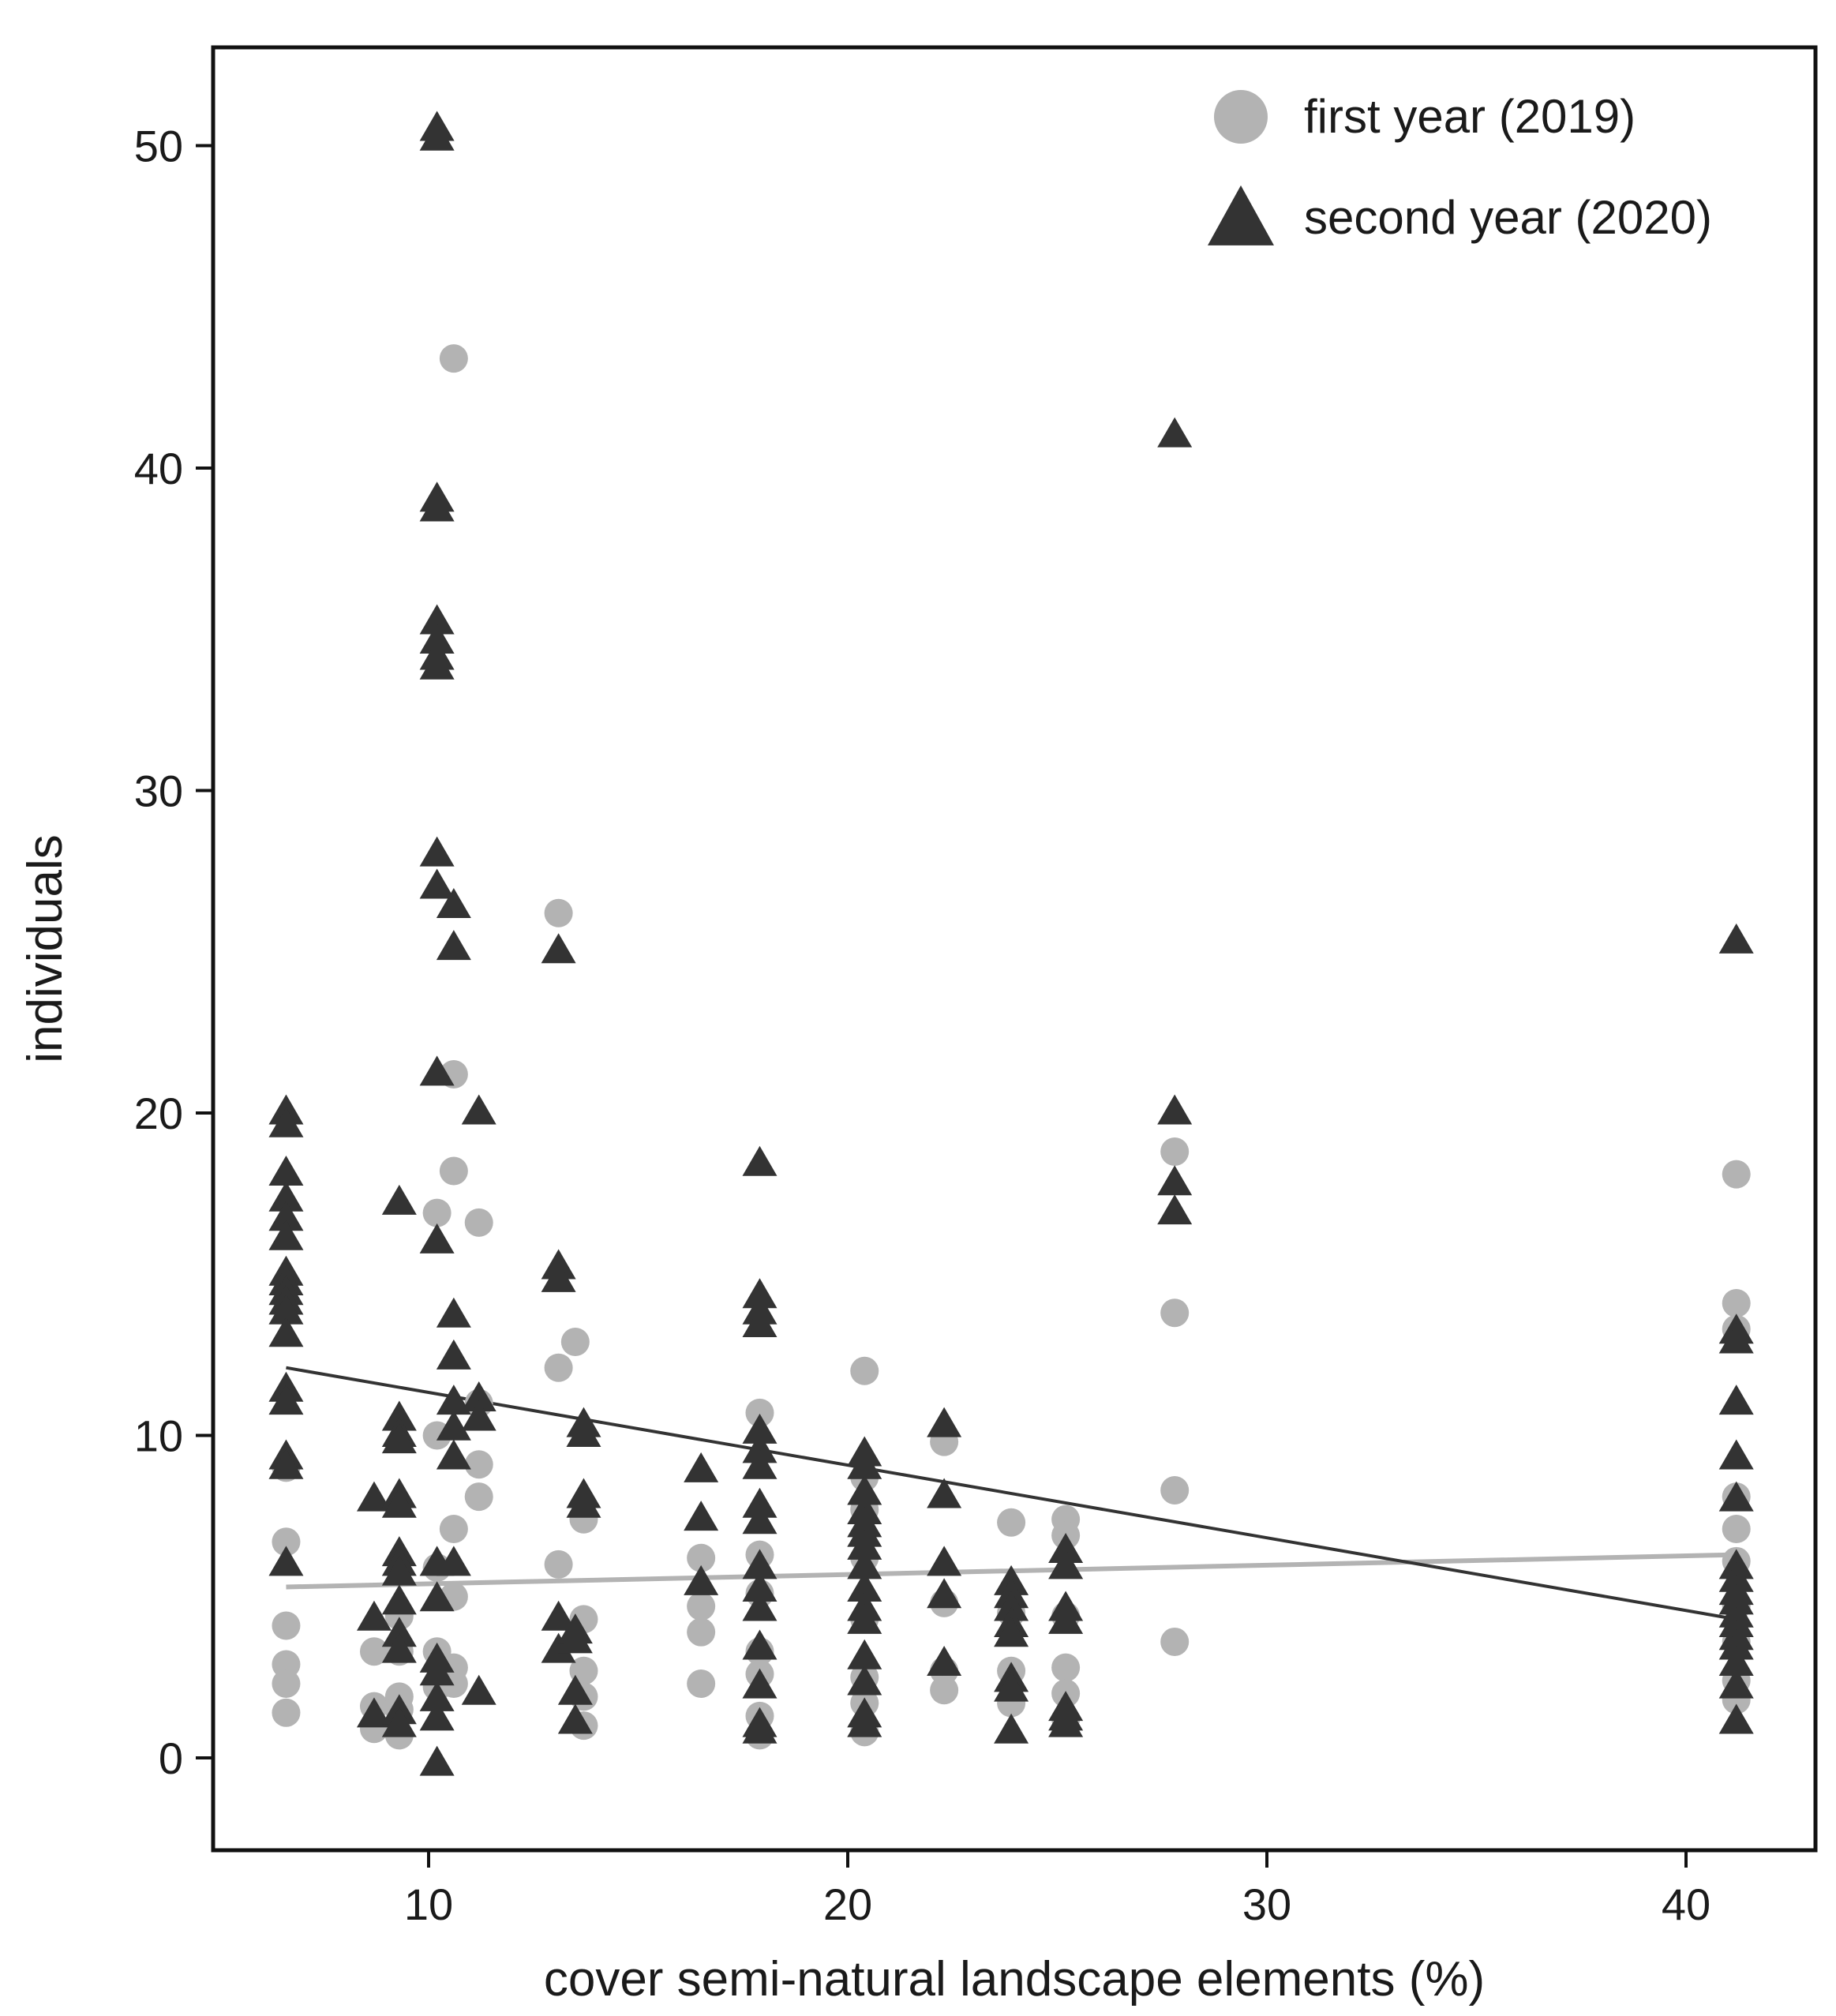  Describe the element at coordinates (158, 1113) in the screenshot. I see `y-tick-label: 20` at that location.